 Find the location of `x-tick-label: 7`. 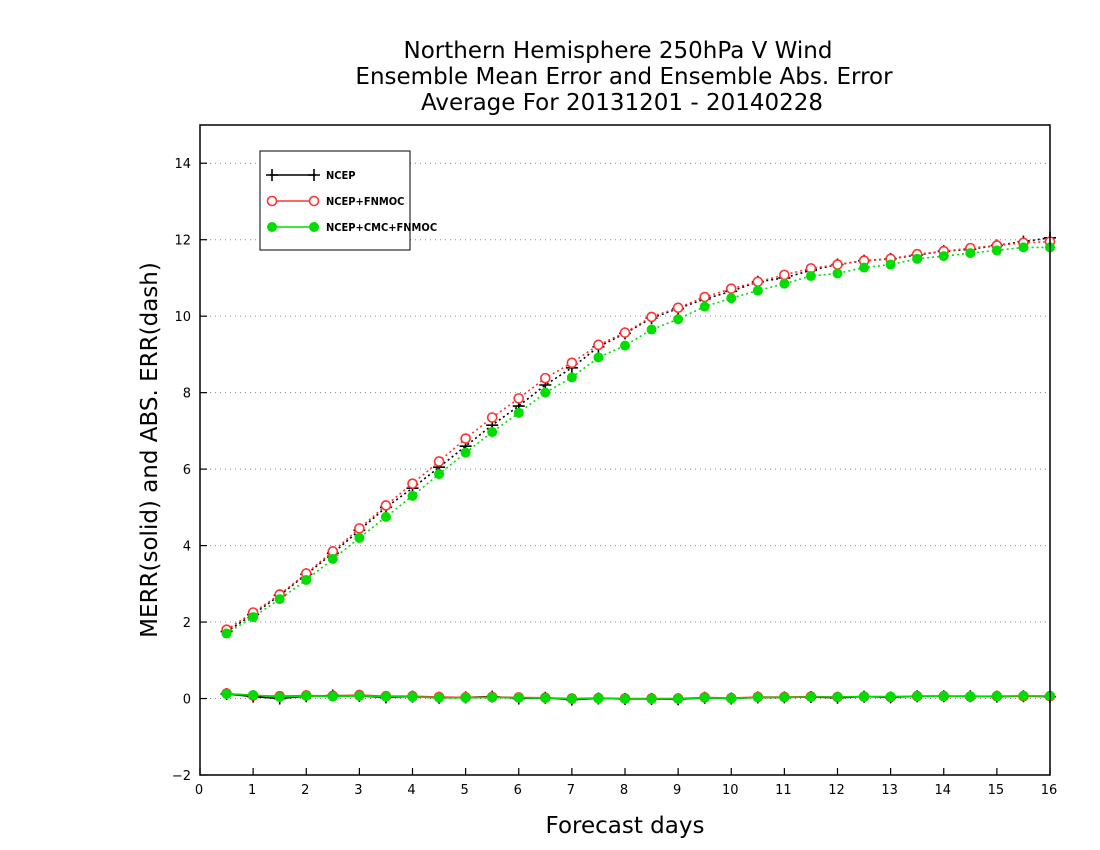

x-tick-label: 7 is located at coordinates (571, 790).